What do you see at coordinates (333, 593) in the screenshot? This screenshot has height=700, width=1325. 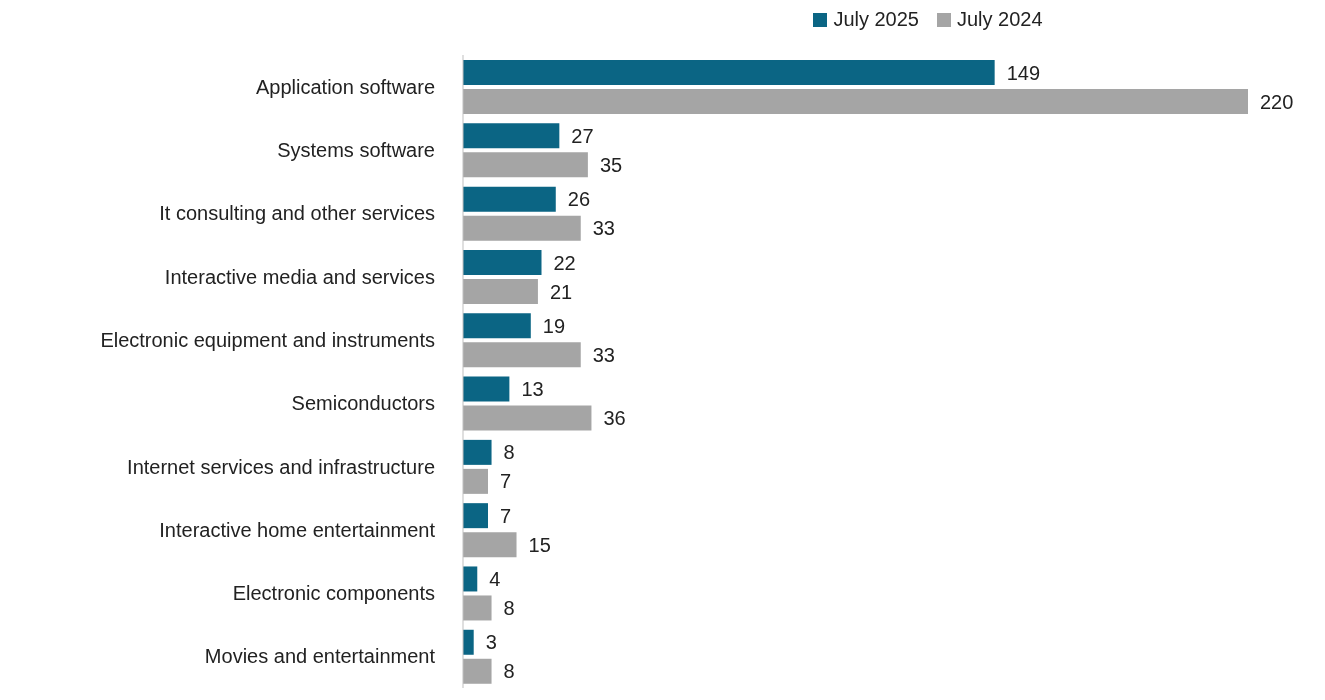 I see `y-tick-label: Electronic components` at bounding box center [333, 593].